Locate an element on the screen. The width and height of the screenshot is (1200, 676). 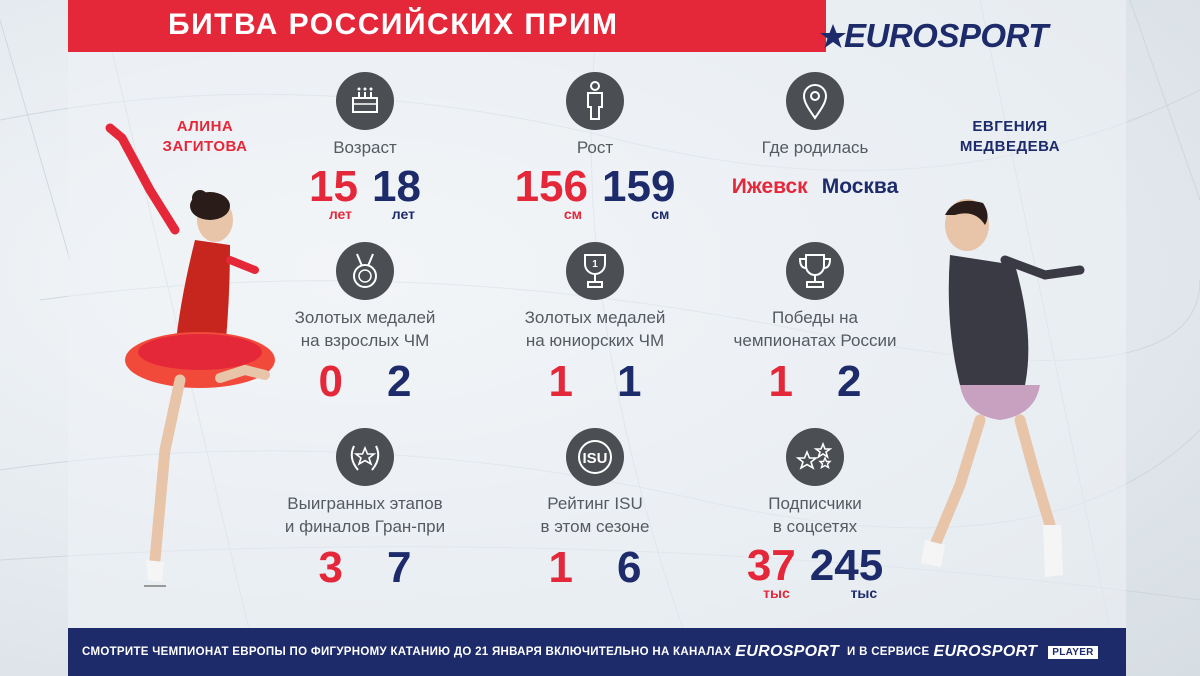
stat-senior-gold: Золотых медалей на взрослых ЧМ 0 2 is located at coordinates (365, 323).